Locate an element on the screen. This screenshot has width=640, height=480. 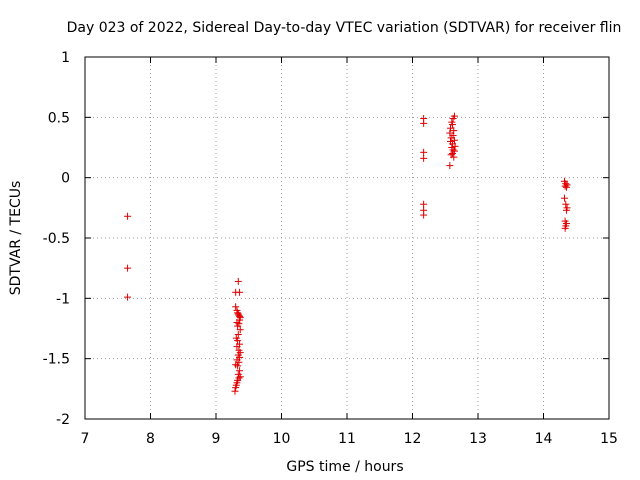
x-tick-label: 15 is located at coordinates (609, 439).